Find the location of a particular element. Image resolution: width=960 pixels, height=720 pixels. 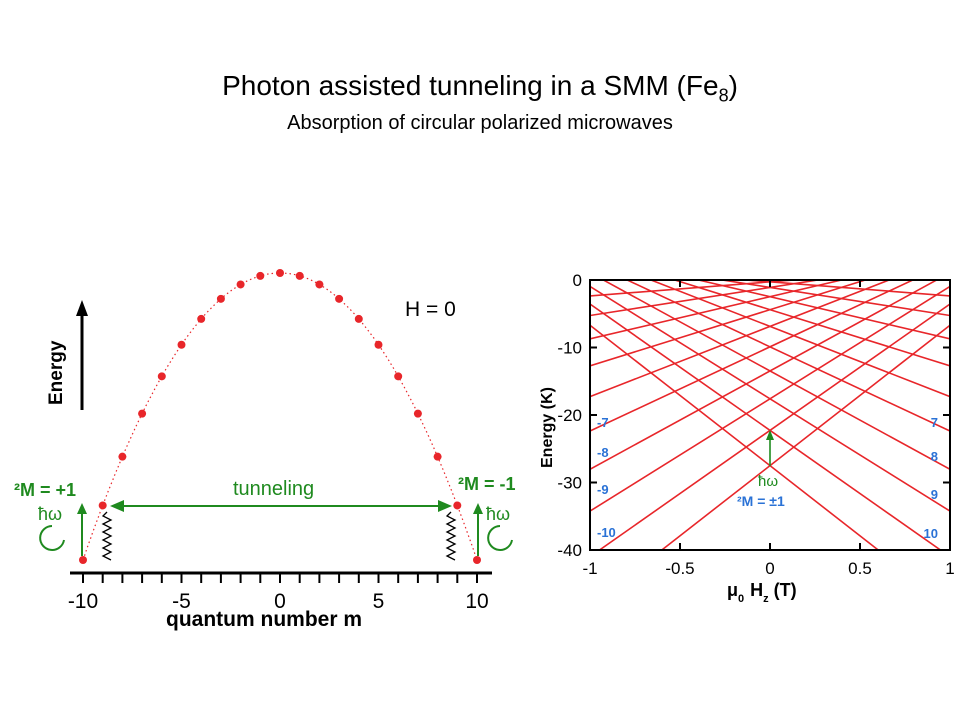

m-axis: -10 -5 0 5 10 is located at coordinates (280, 592).